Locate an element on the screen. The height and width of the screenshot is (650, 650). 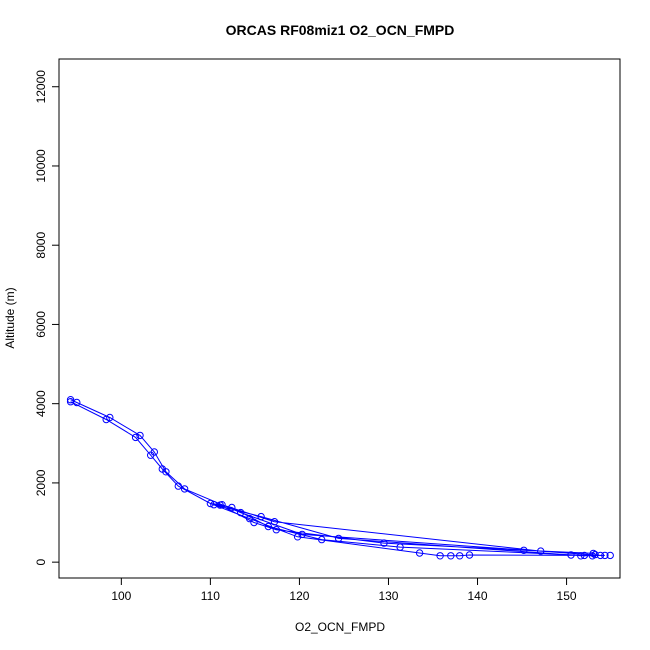
y-axis-label: Altitude (m) is located at coordinates (10, 317).